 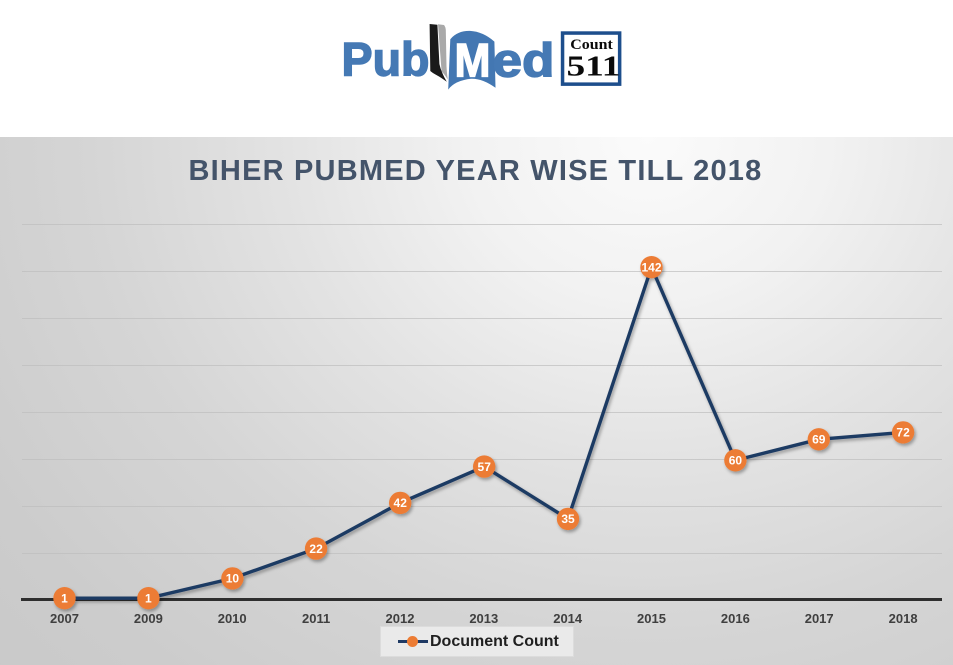 I want to click on svg-text: 42, so click(x=401, y=503).